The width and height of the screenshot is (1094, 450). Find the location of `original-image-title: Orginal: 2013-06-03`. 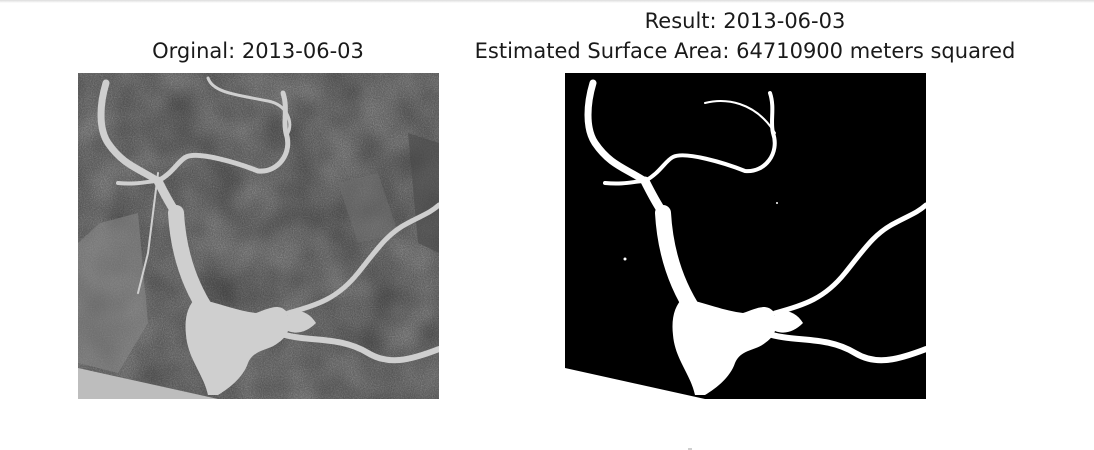

original-image-title: Orginal: 2013-06-03 is located at coordinates (258, 51).